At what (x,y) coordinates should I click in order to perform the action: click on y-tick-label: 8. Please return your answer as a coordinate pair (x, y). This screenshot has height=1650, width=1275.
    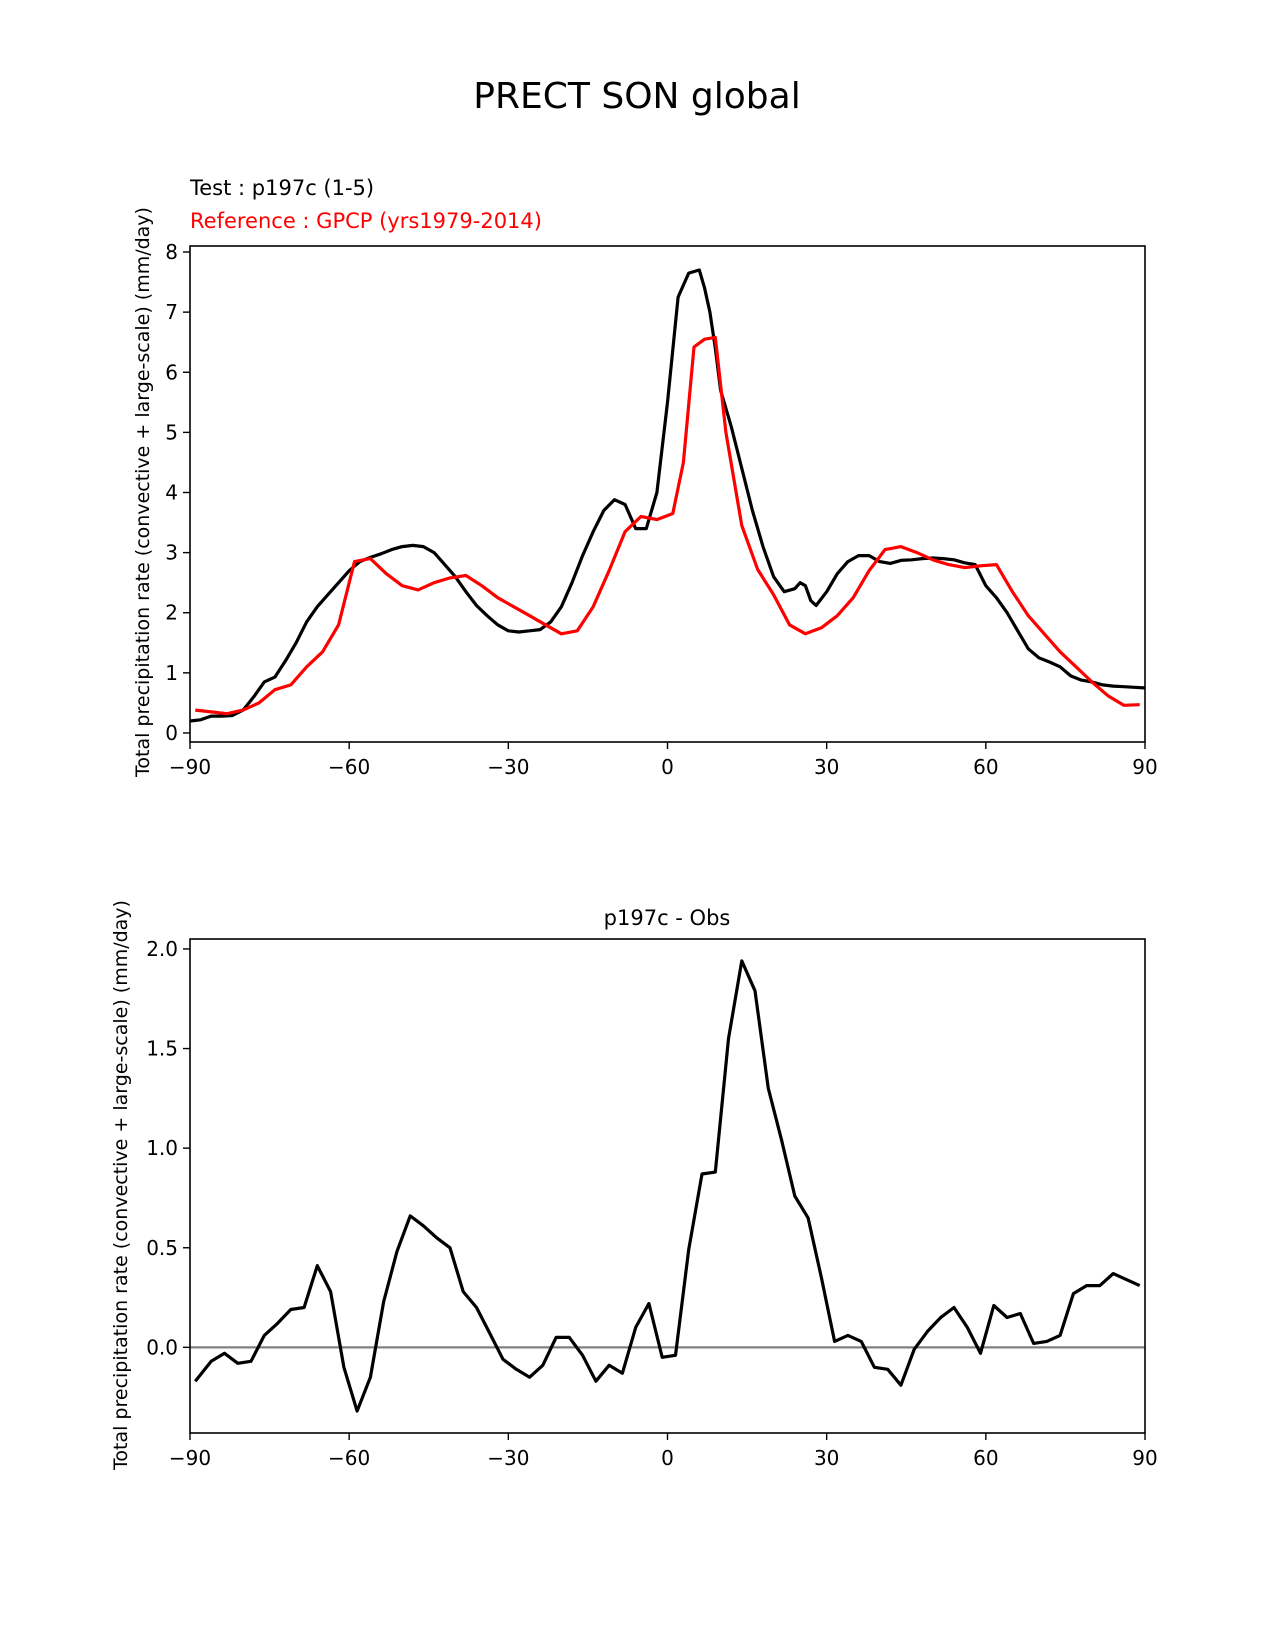
    Looking at the image, I should click on (171, 252).